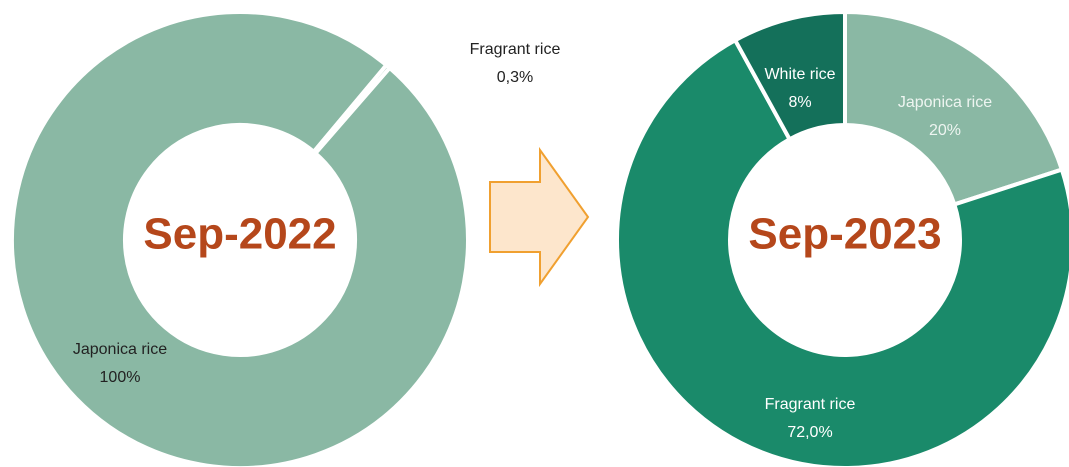 The image size is (1069, 467). What do you see at coordinates (809, 432) in the screenshot?
I see `slice-value-label: 72,0%` at bounding box center [809, 432].